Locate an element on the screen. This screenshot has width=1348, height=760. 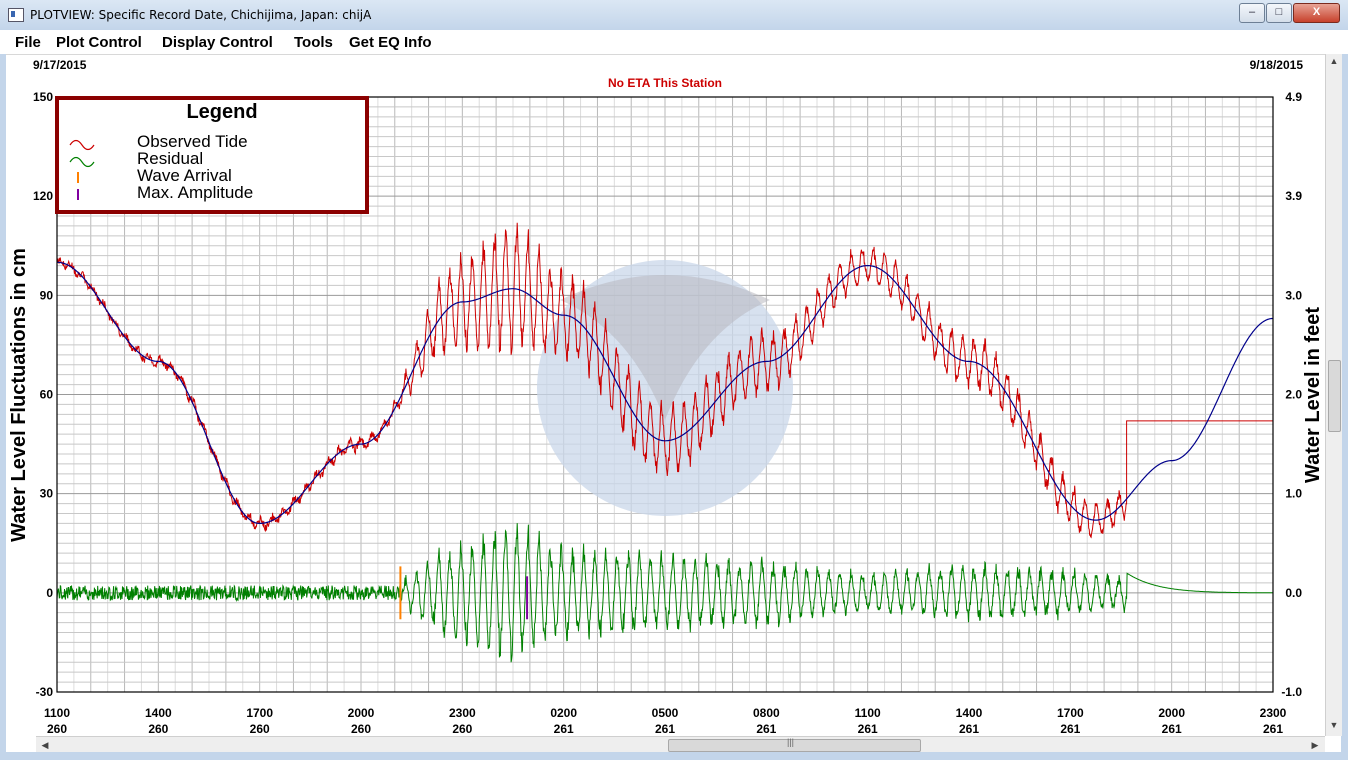
y-tick-right: 1.0 is located at coordinates (1293, 494).